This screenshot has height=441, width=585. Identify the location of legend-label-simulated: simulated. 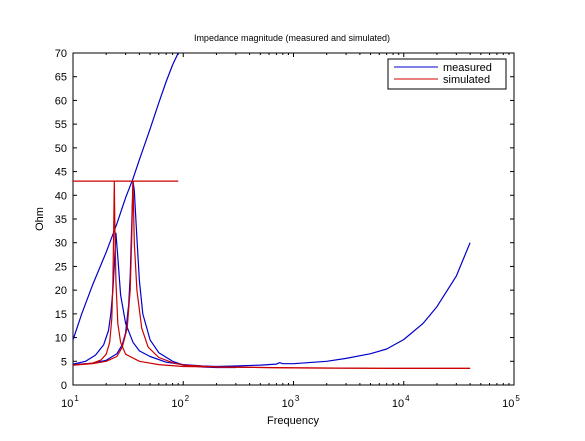
(466, 80).